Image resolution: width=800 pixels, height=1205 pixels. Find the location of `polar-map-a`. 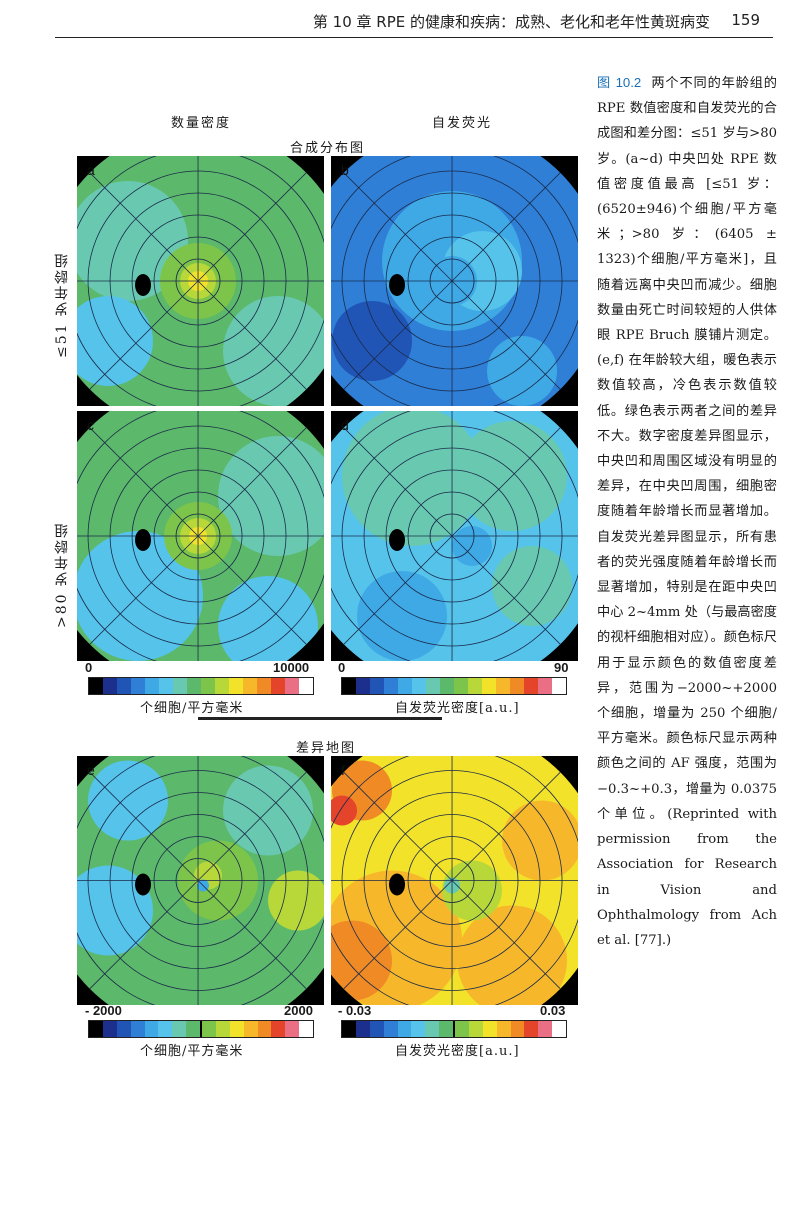

polar-map-a is located at coordinates (200, 281).